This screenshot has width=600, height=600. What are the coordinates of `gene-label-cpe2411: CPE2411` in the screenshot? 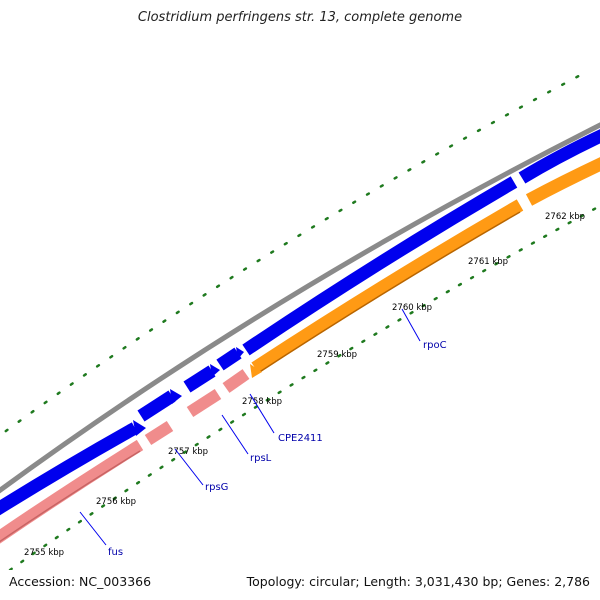 It's located at (300, 438).